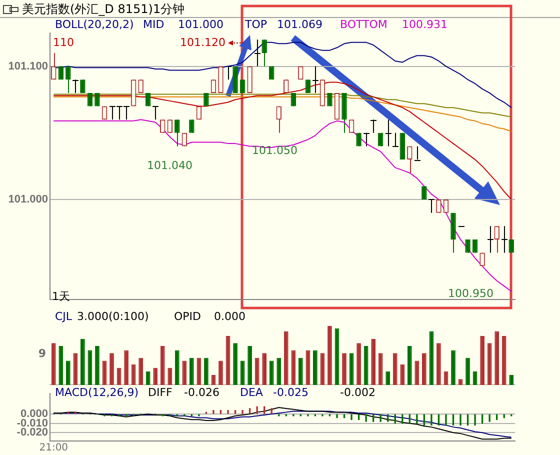 This screenshot has width=560, height=455. What do you see at coordinates (425, 24) in the screenshot?
I see `text: 100.931` at bounding box center [425, 24].